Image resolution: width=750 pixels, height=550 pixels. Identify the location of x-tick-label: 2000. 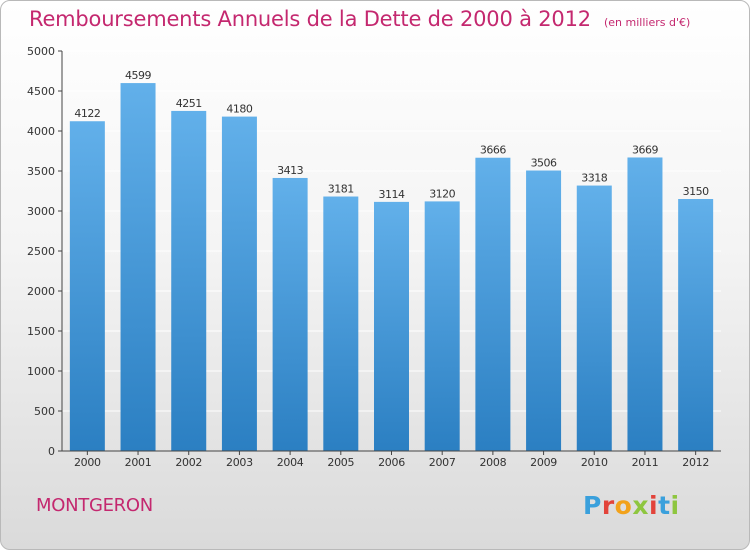
(87, 462).